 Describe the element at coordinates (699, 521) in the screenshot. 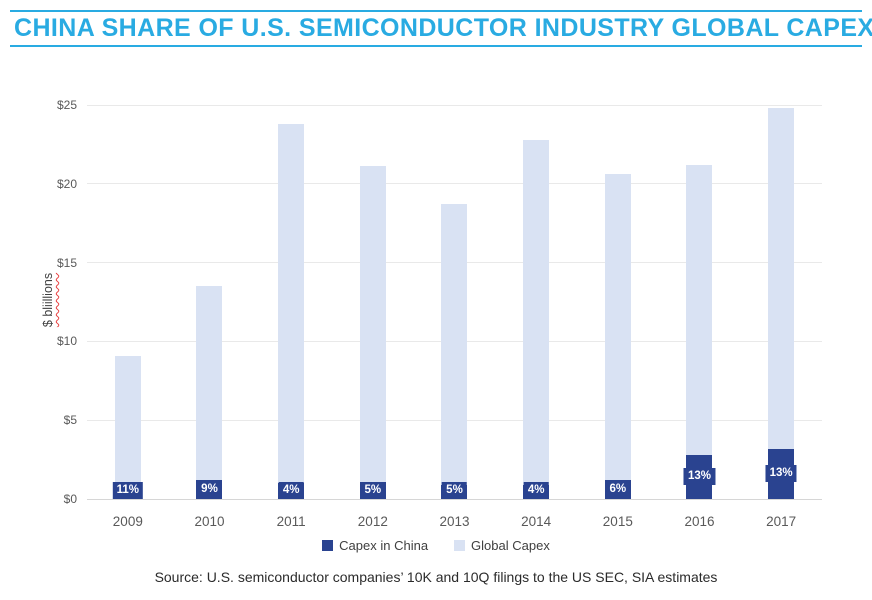

I see `x-tick-label: 2016` at that location.